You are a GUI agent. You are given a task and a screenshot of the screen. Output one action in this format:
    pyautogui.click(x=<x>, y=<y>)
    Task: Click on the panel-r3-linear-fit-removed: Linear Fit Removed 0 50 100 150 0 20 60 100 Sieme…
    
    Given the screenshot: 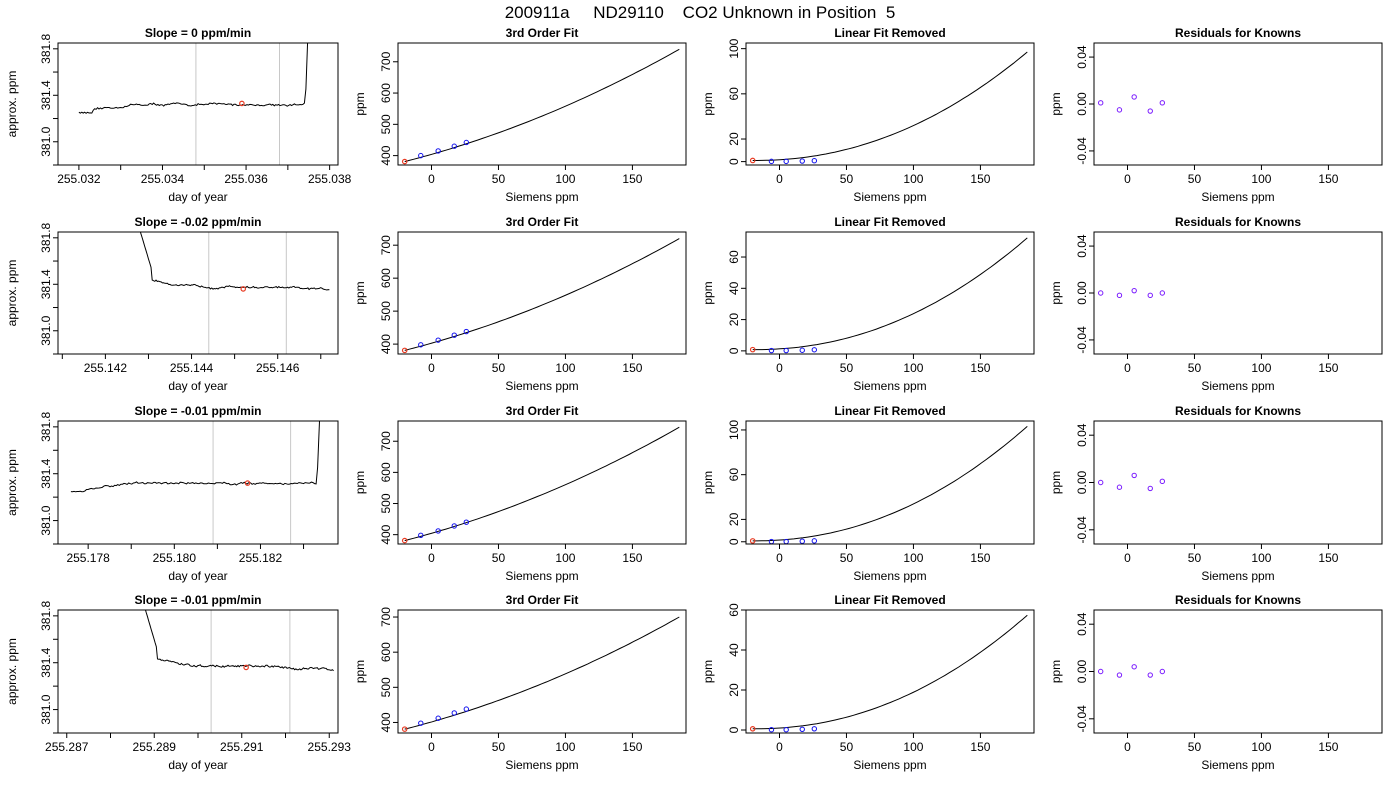 What is the action you would take?
    pyautogui.click(x=868, y=493)
    